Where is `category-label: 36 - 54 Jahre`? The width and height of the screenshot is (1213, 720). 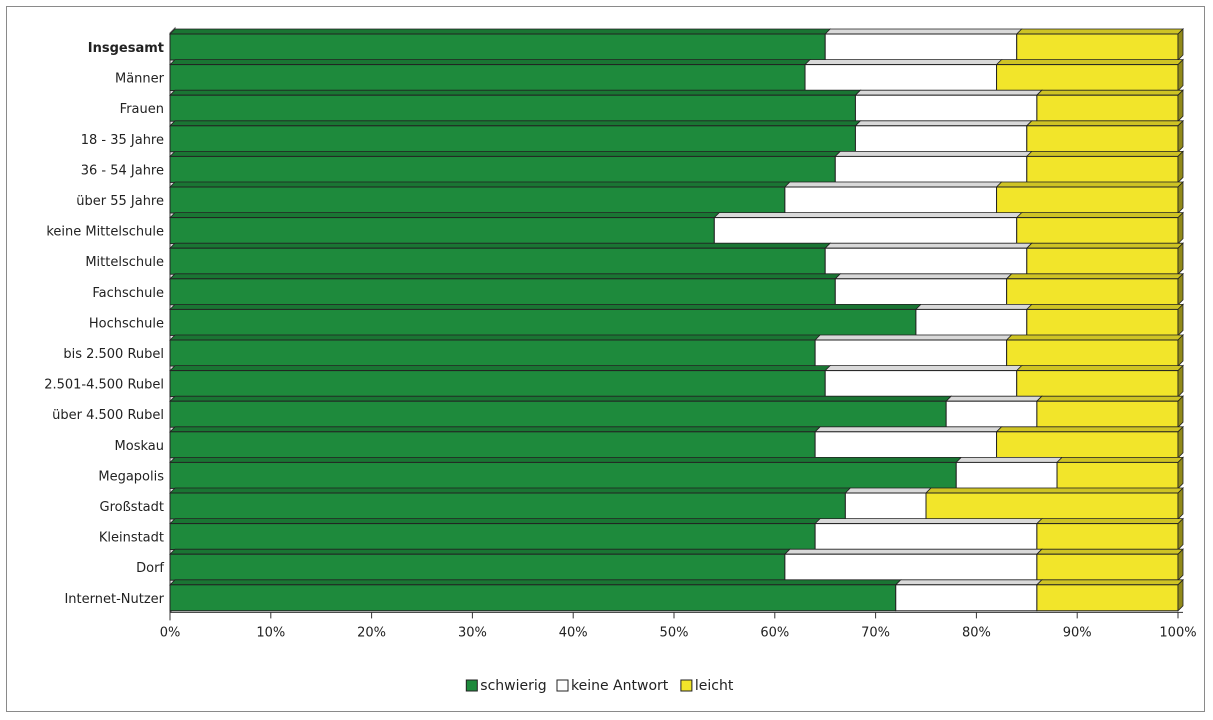
category-label: 36 - 54 Jahre is located at coordinates (122, 170).